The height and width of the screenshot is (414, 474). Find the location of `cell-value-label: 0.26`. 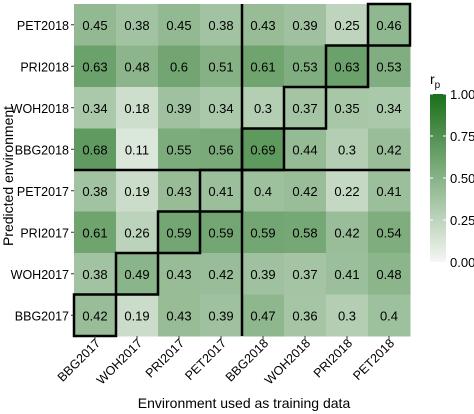

cell-value-label: 0.26 is located at coordinates (136, 232).